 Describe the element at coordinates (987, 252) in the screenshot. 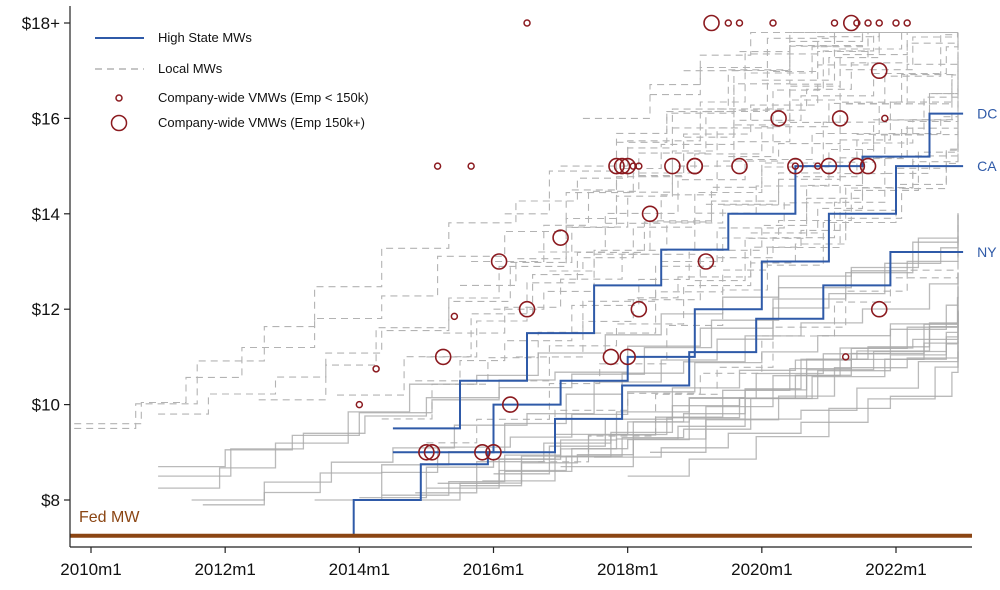

I see `series-label-ny: NY` at that location.